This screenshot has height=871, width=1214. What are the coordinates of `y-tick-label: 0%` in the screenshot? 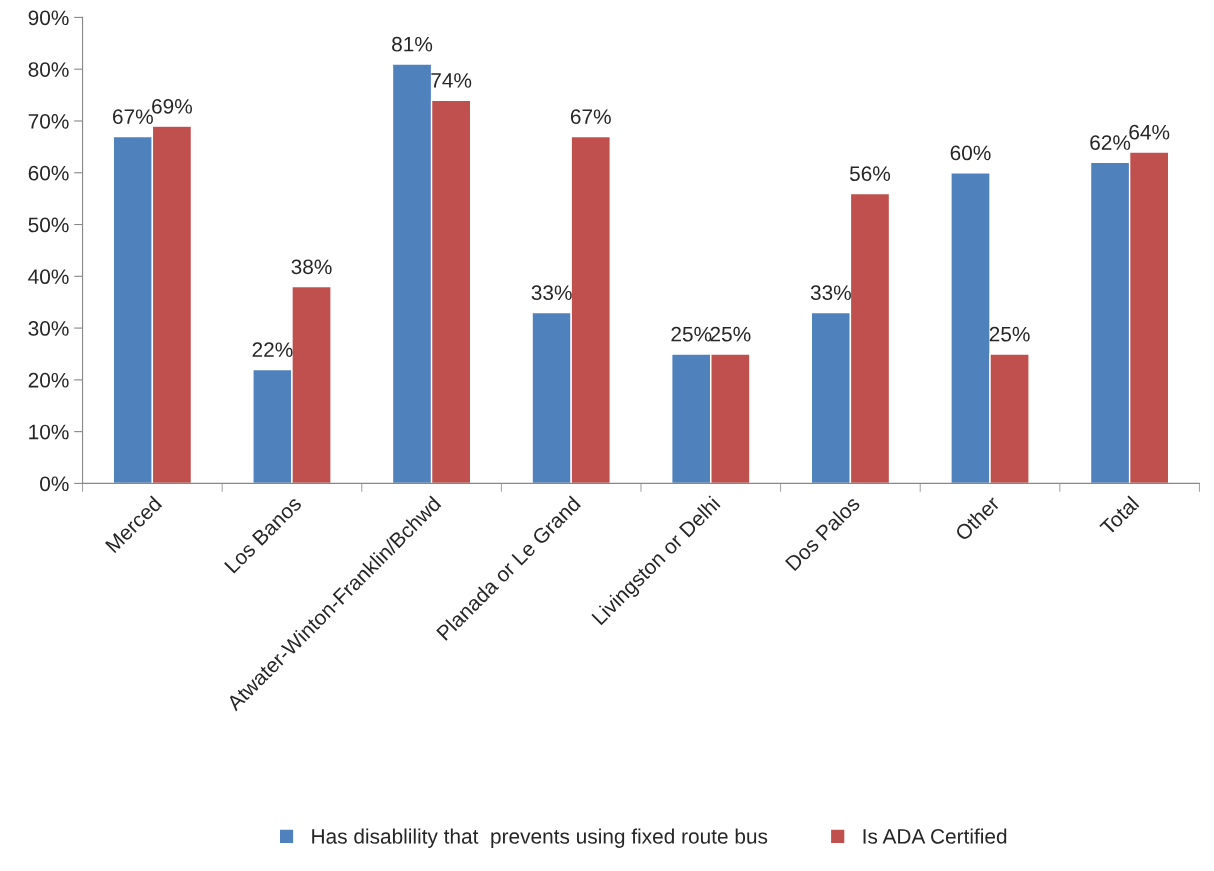 It's located at (54, 484).